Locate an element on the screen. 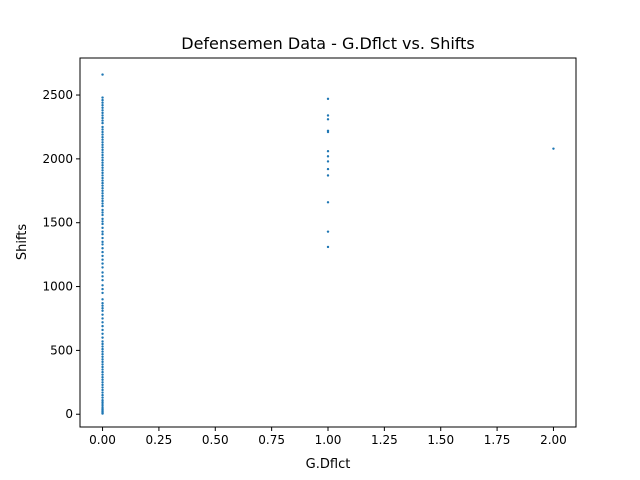  y-tick-label: 1000 is located at coordinates (57, 287).